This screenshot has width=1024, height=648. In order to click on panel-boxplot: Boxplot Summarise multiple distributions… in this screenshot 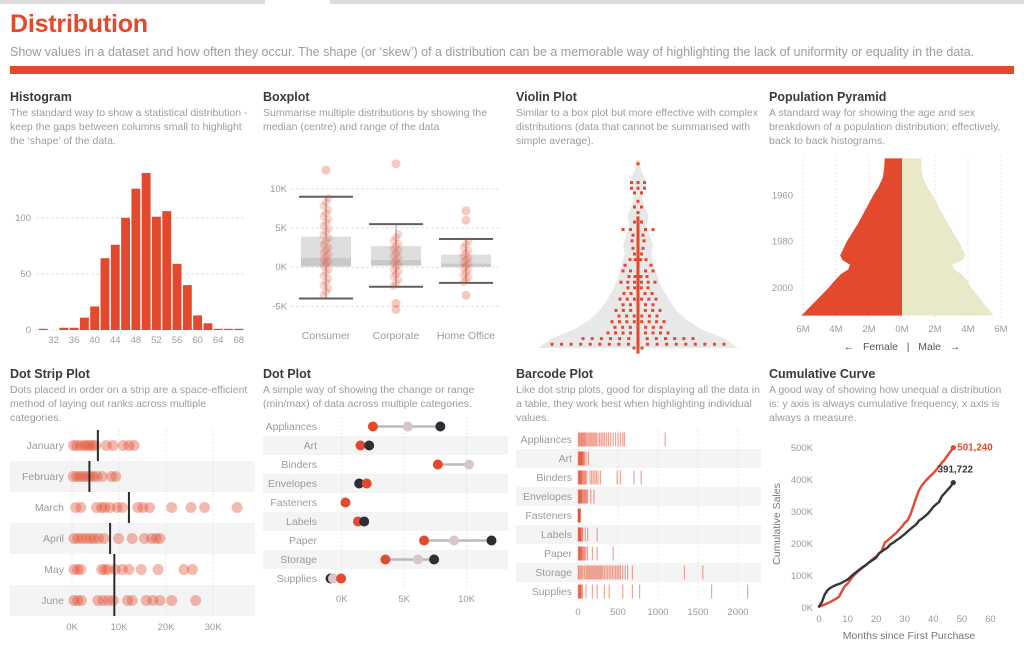, I will do `click(385, 223)`.